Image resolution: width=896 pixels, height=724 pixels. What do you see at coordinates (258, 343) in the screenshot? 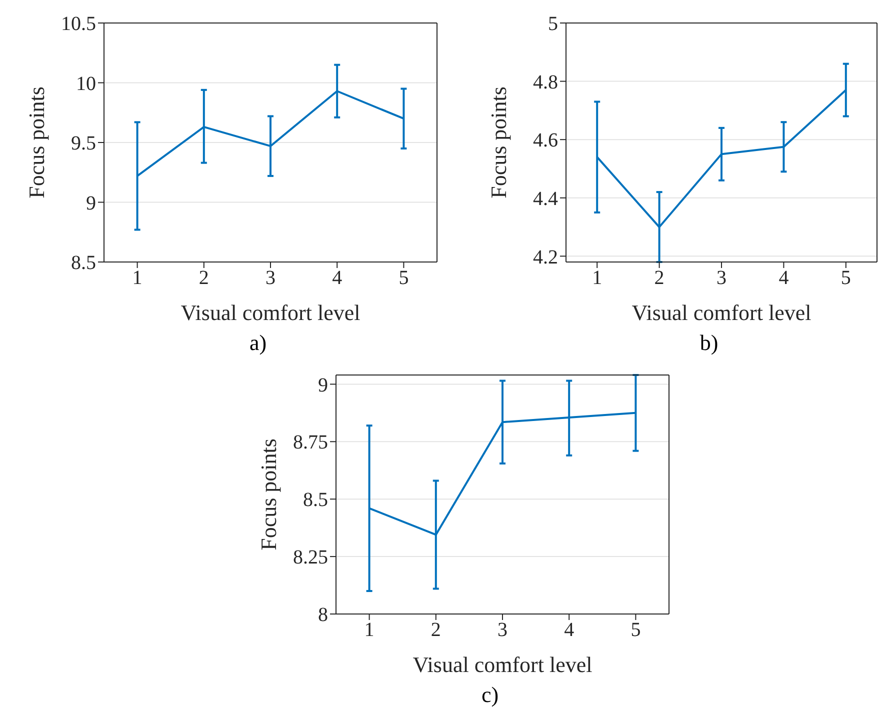
I see `text: a)` at bounding box center [258, 343].